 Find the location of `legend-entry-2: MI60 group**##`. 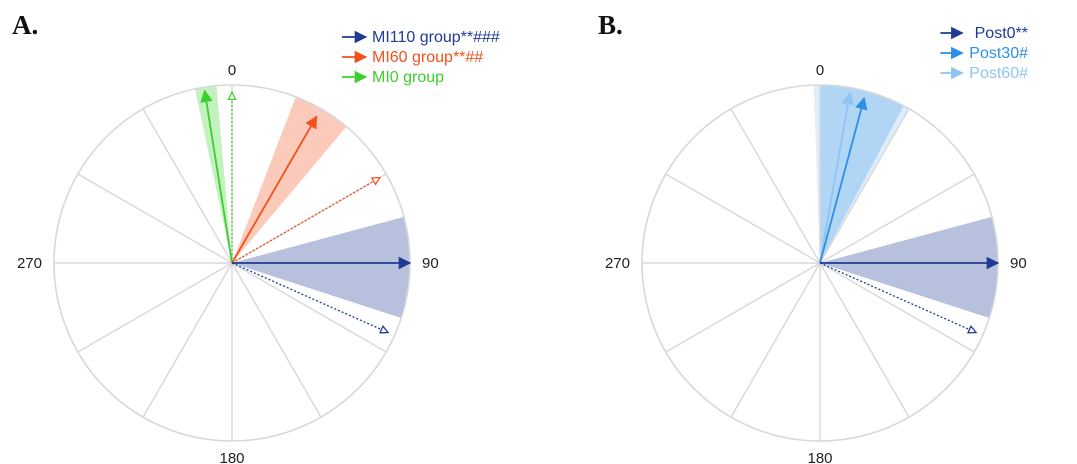

legend-entry-2: MI60 group**## is located at coordinates (412, 57).